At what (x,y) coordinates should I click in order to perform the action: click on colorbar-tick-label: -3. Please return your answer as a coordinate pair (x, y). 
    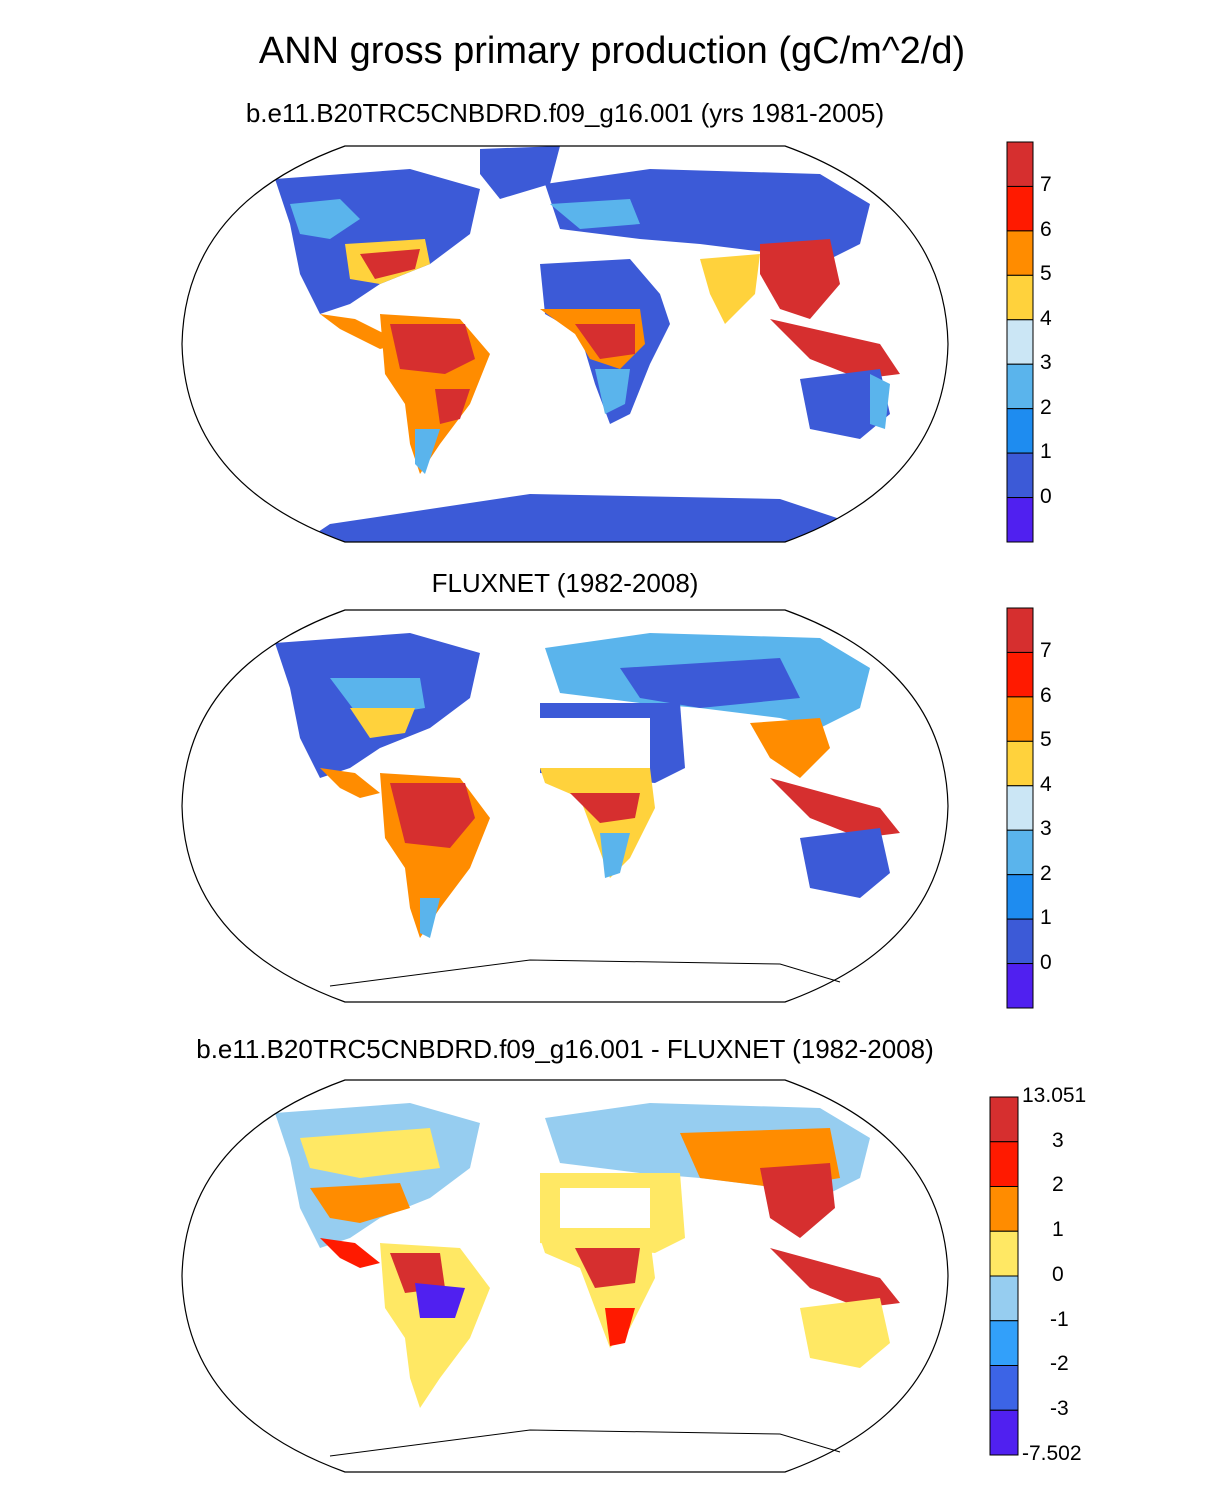
    Looking at the image, I should click on (1059, 1408).